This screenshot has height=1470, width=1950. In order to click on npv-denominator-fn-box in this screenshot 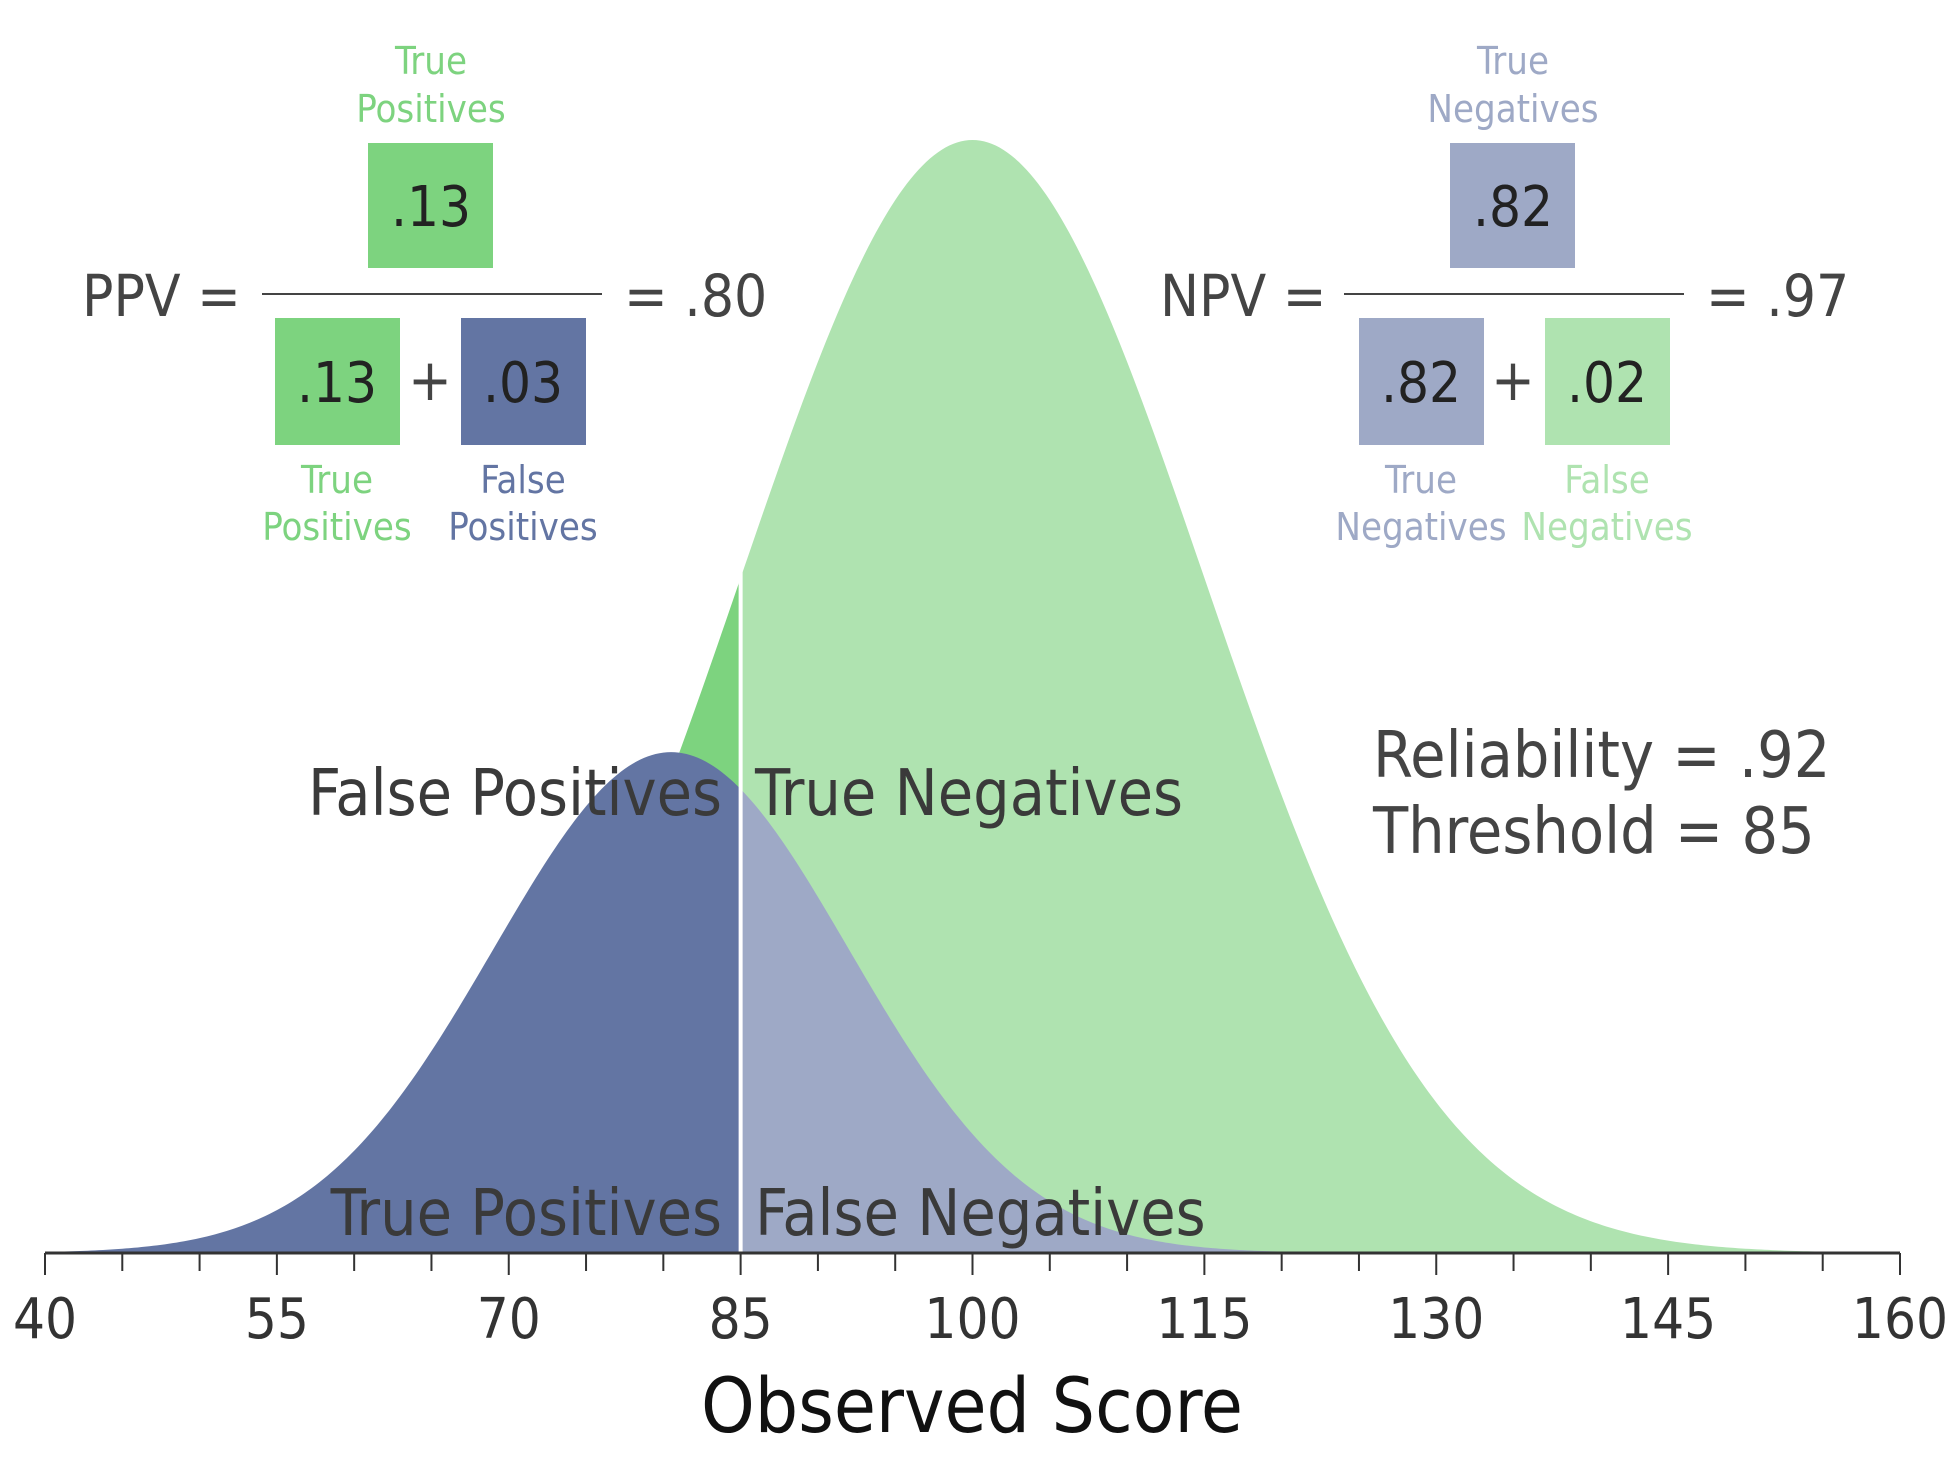, I will do `click(1607, 381)`.